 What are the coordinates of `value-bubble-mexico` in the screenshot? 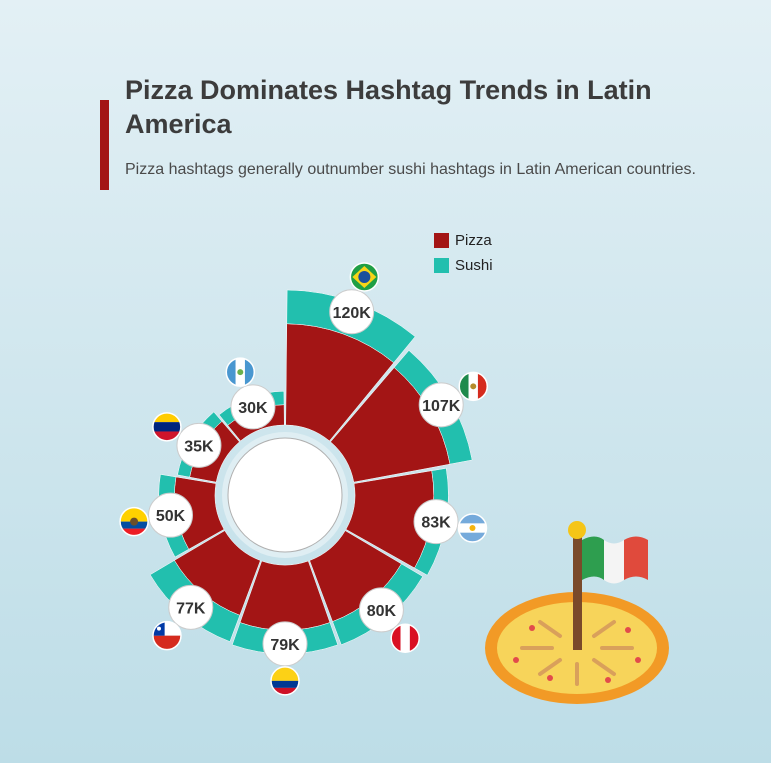 It's located at (441, 405).